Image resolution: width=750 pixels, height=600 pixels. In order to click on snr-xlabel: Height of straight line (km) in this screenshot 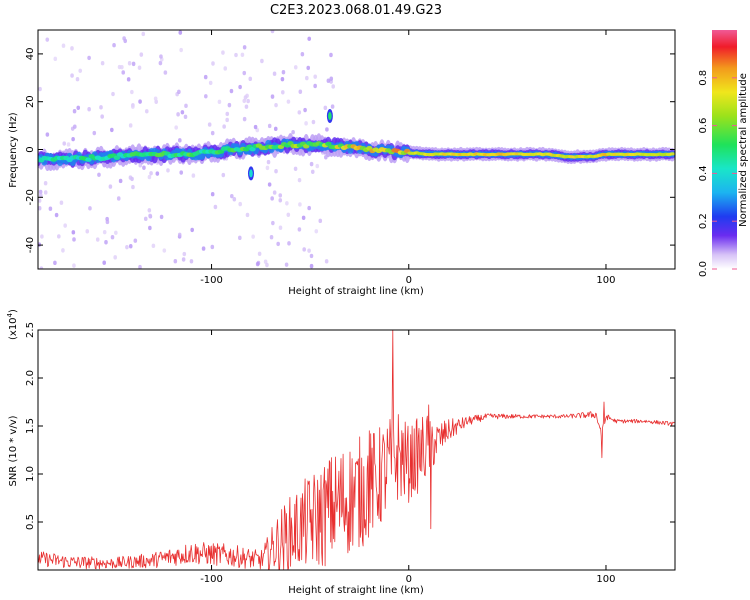, I will do `click(356, 590)`.